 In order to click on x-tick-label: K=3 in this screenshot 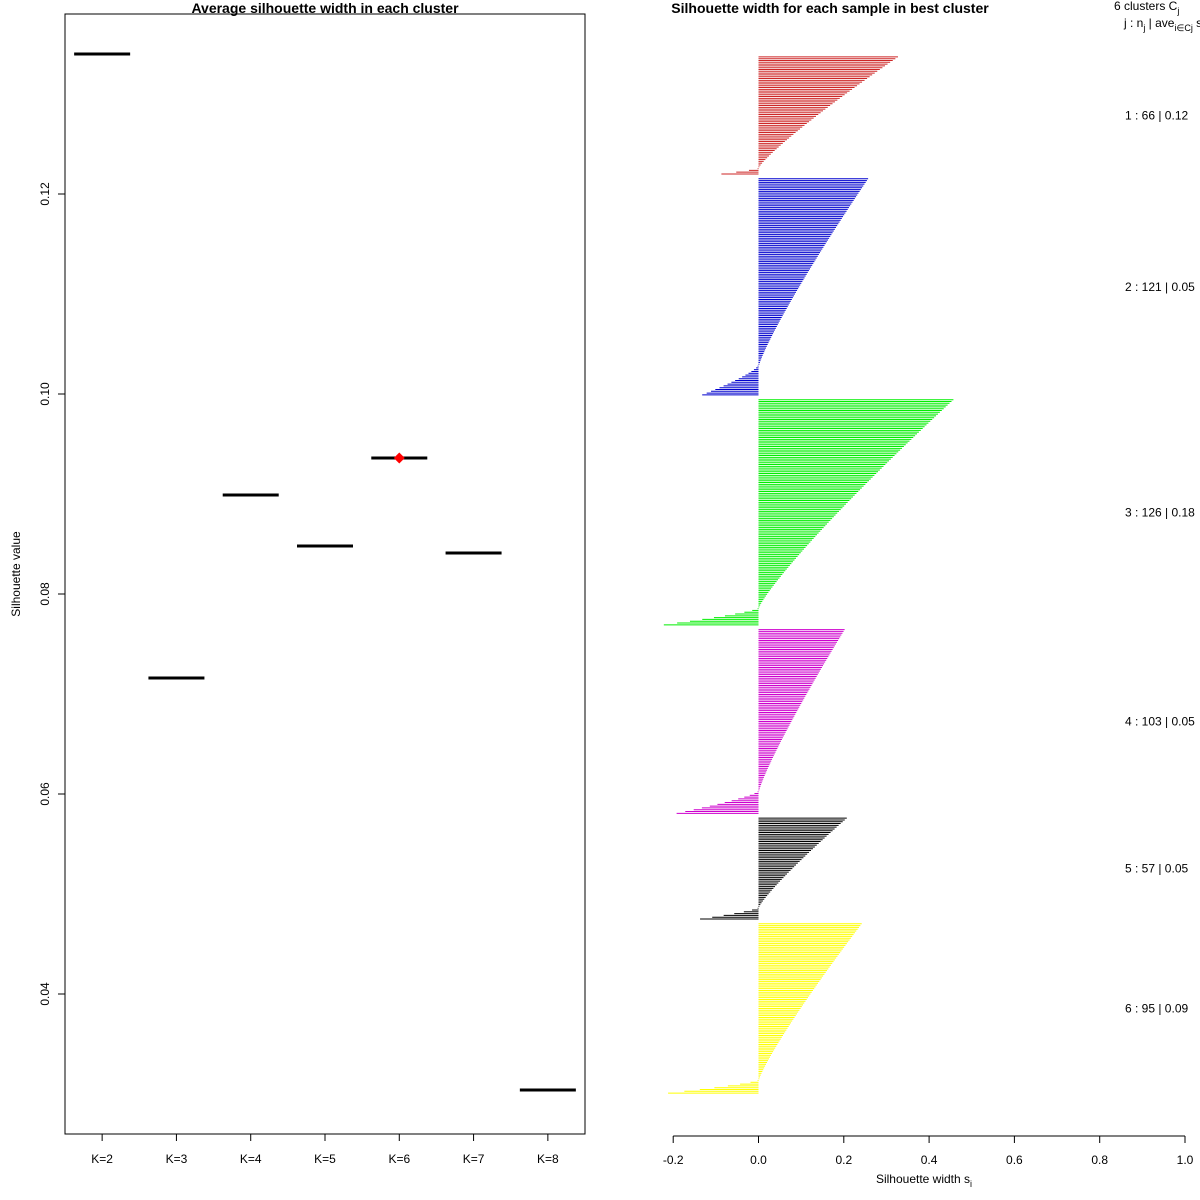, I will do `click(177, 1159)`.